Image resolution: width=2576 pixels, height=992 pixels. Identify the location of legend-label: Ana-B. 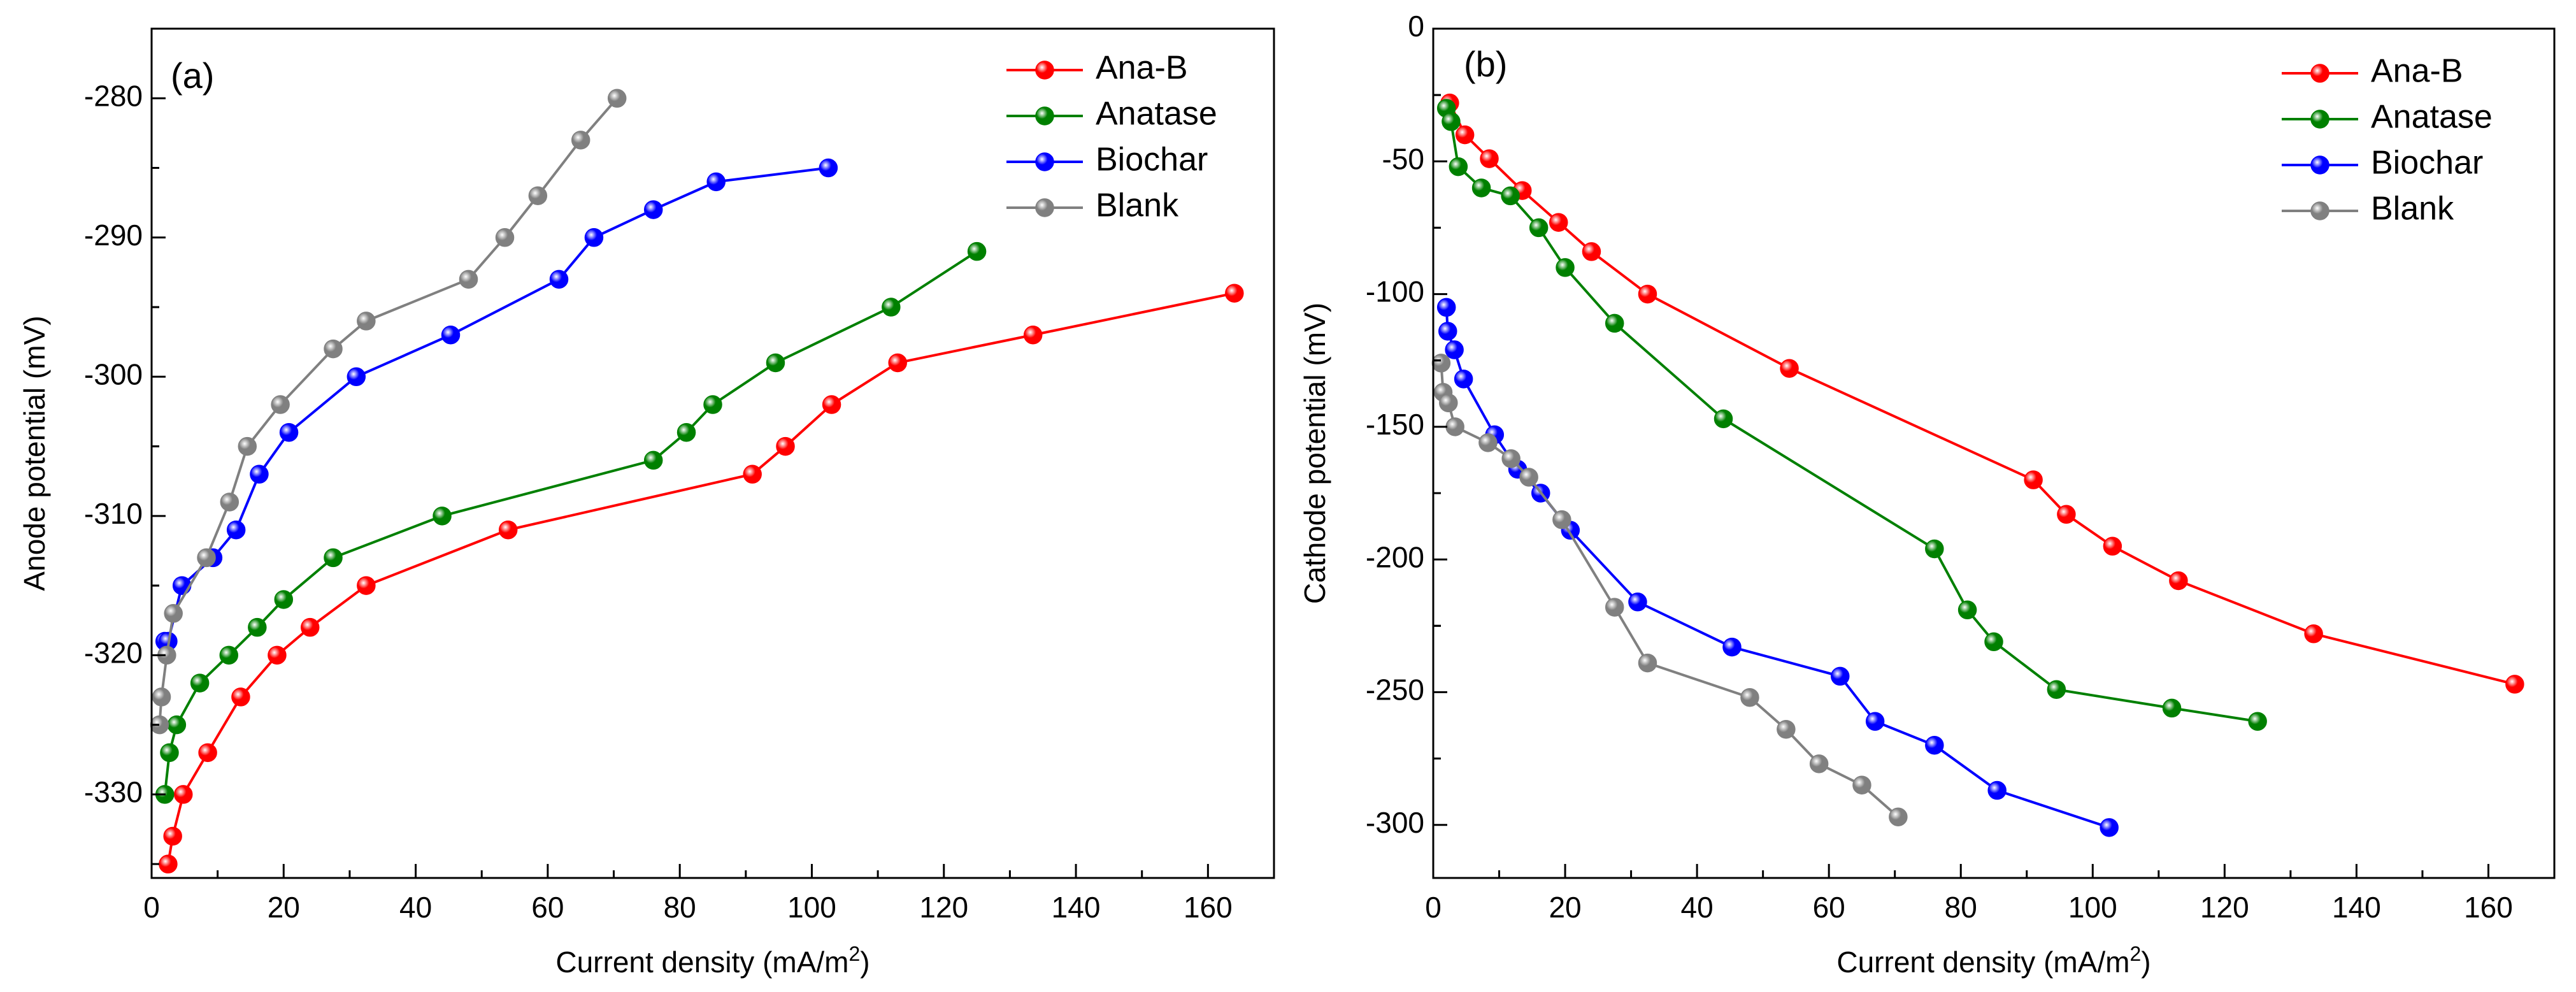
(2417, 71).